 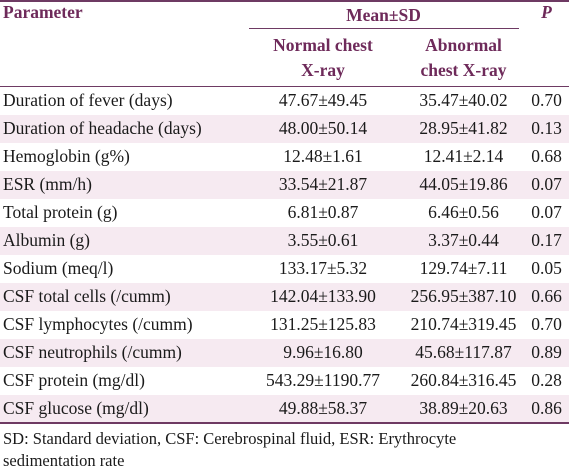 What do you see at coordinates (546, 380) in the screenshot?
I see `cell-p-value: 0.28` at bounding box center [546, 380].